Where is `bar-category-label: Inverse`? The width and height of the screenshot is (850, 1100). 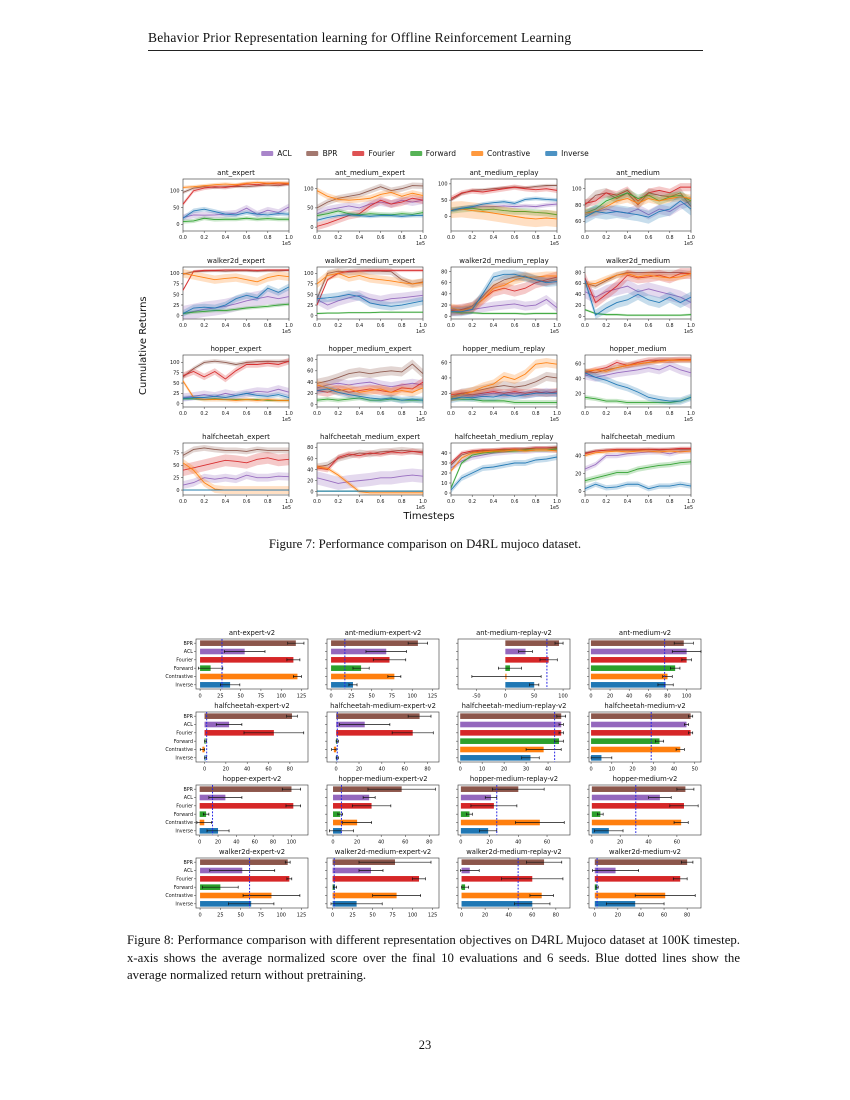
bar-category-label: Inverse is located at coordinates (184, 905).